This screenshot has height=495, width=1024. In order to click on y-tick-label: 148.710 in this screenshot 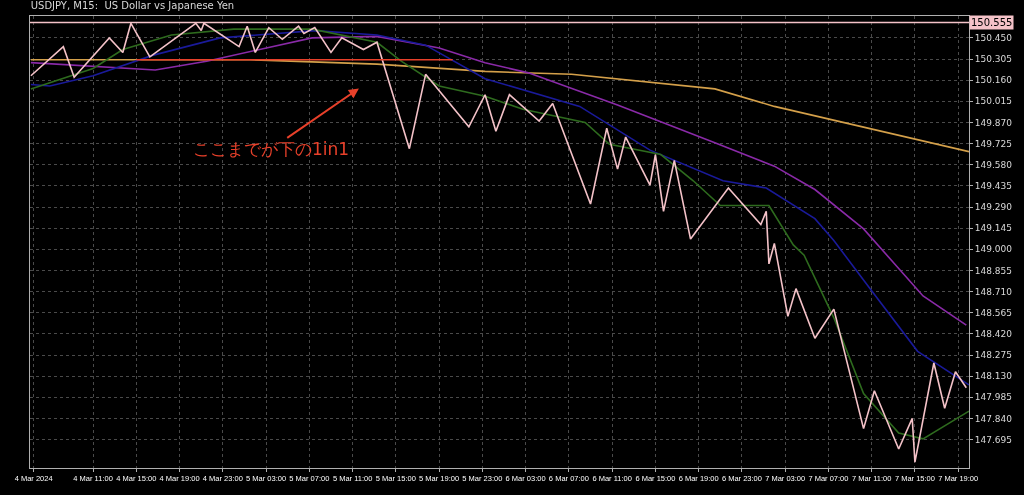, I will do `click(993, 291)`.